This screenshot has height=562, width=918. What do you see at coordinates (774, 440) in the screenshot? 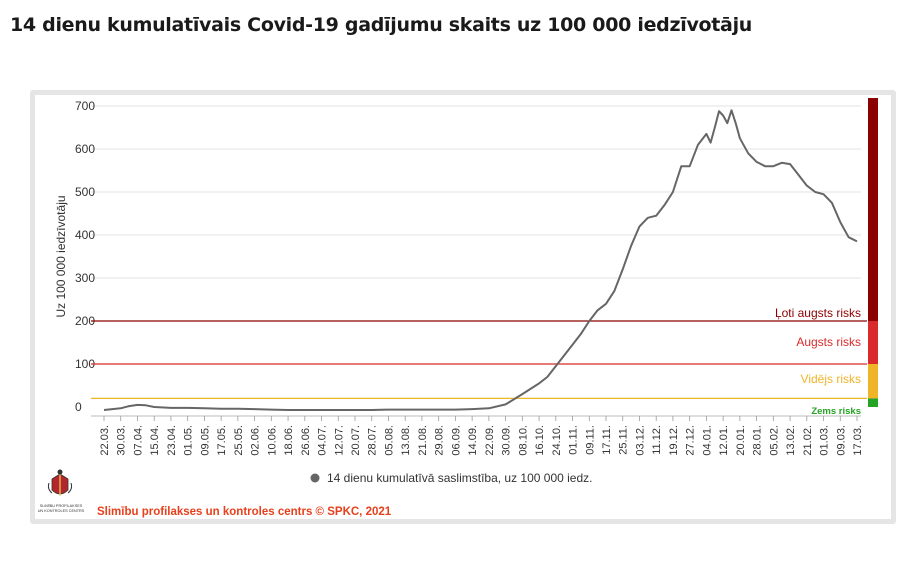
I see `x-tick-label: 05.02.` at bounding box center [774, 440].